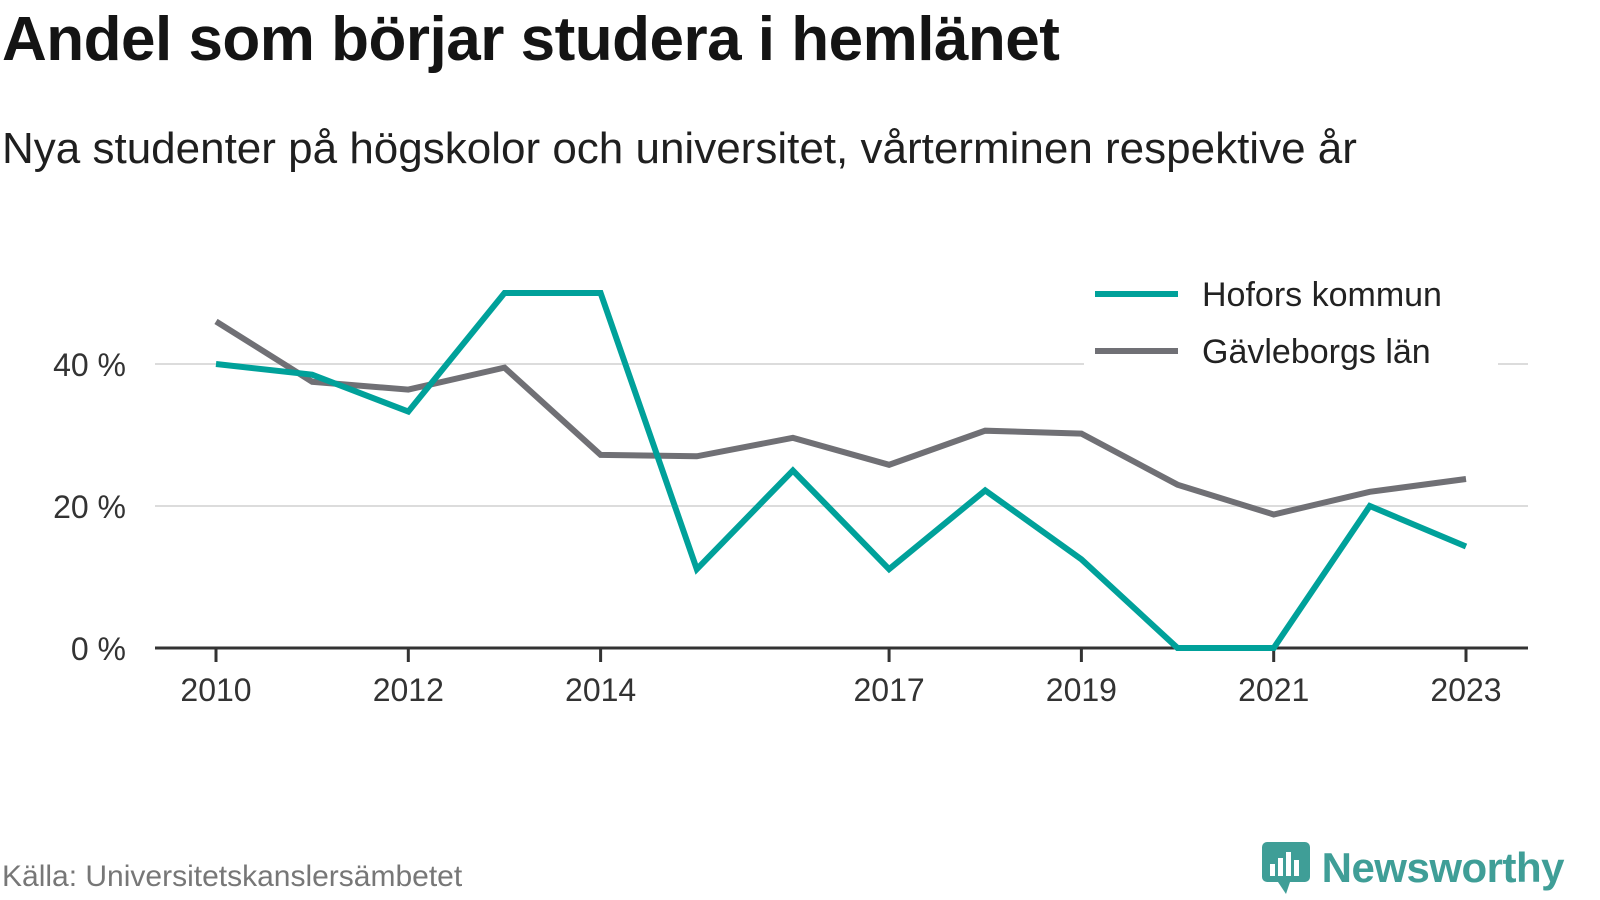 This screenshot has width=1600, height=900. Describe the element at coordinates (531, 39) in the screenshot. I see `chart-title: Andel som börjar studera i hemlänet` at that location.